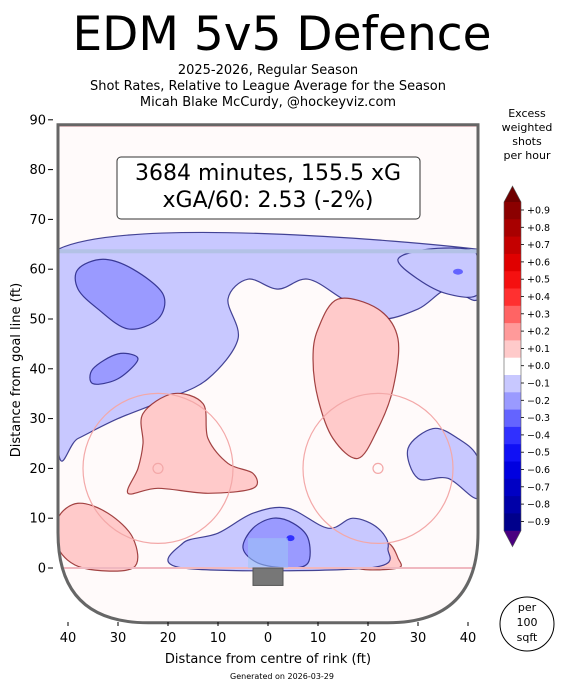 This screenshot has width=565, height=691. Describe the element at coordinates (37, 120) in the screenshot. I see `y-tick-label-90: 90` at that location.